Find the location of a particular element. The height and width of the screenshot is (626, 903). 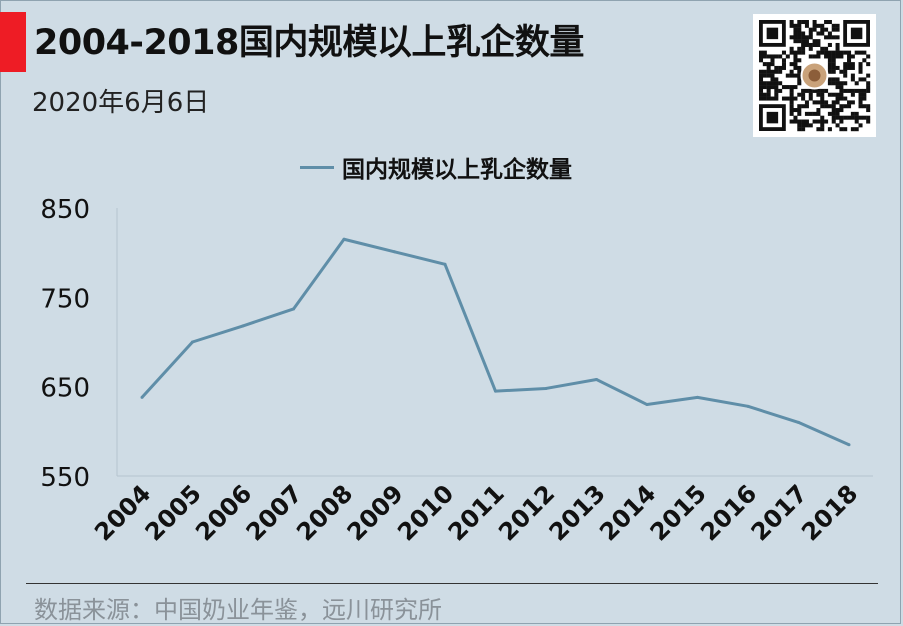

legend-line-swatch is located at coordinates (317, 167).